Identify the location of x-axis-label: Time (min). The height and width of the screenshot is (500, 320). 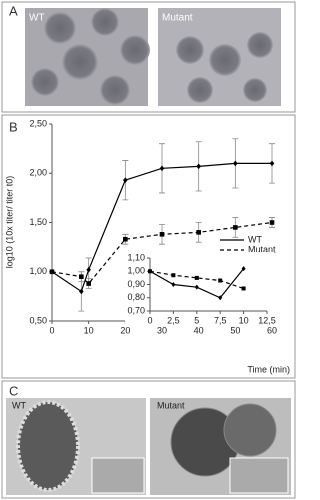
(268, 369).